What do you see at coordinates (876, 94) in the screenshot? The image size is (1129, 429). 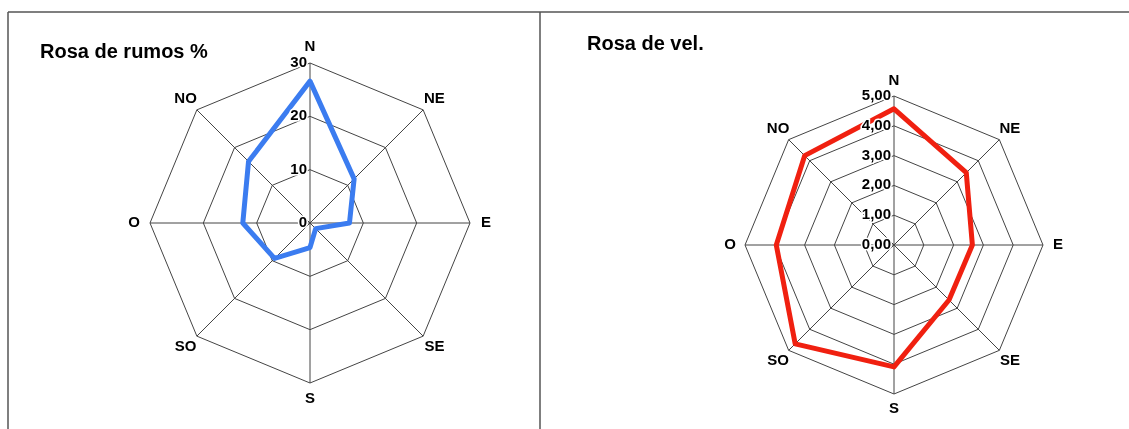 I see `y-tick-label: 5,00` at bounding box center [876, 94].